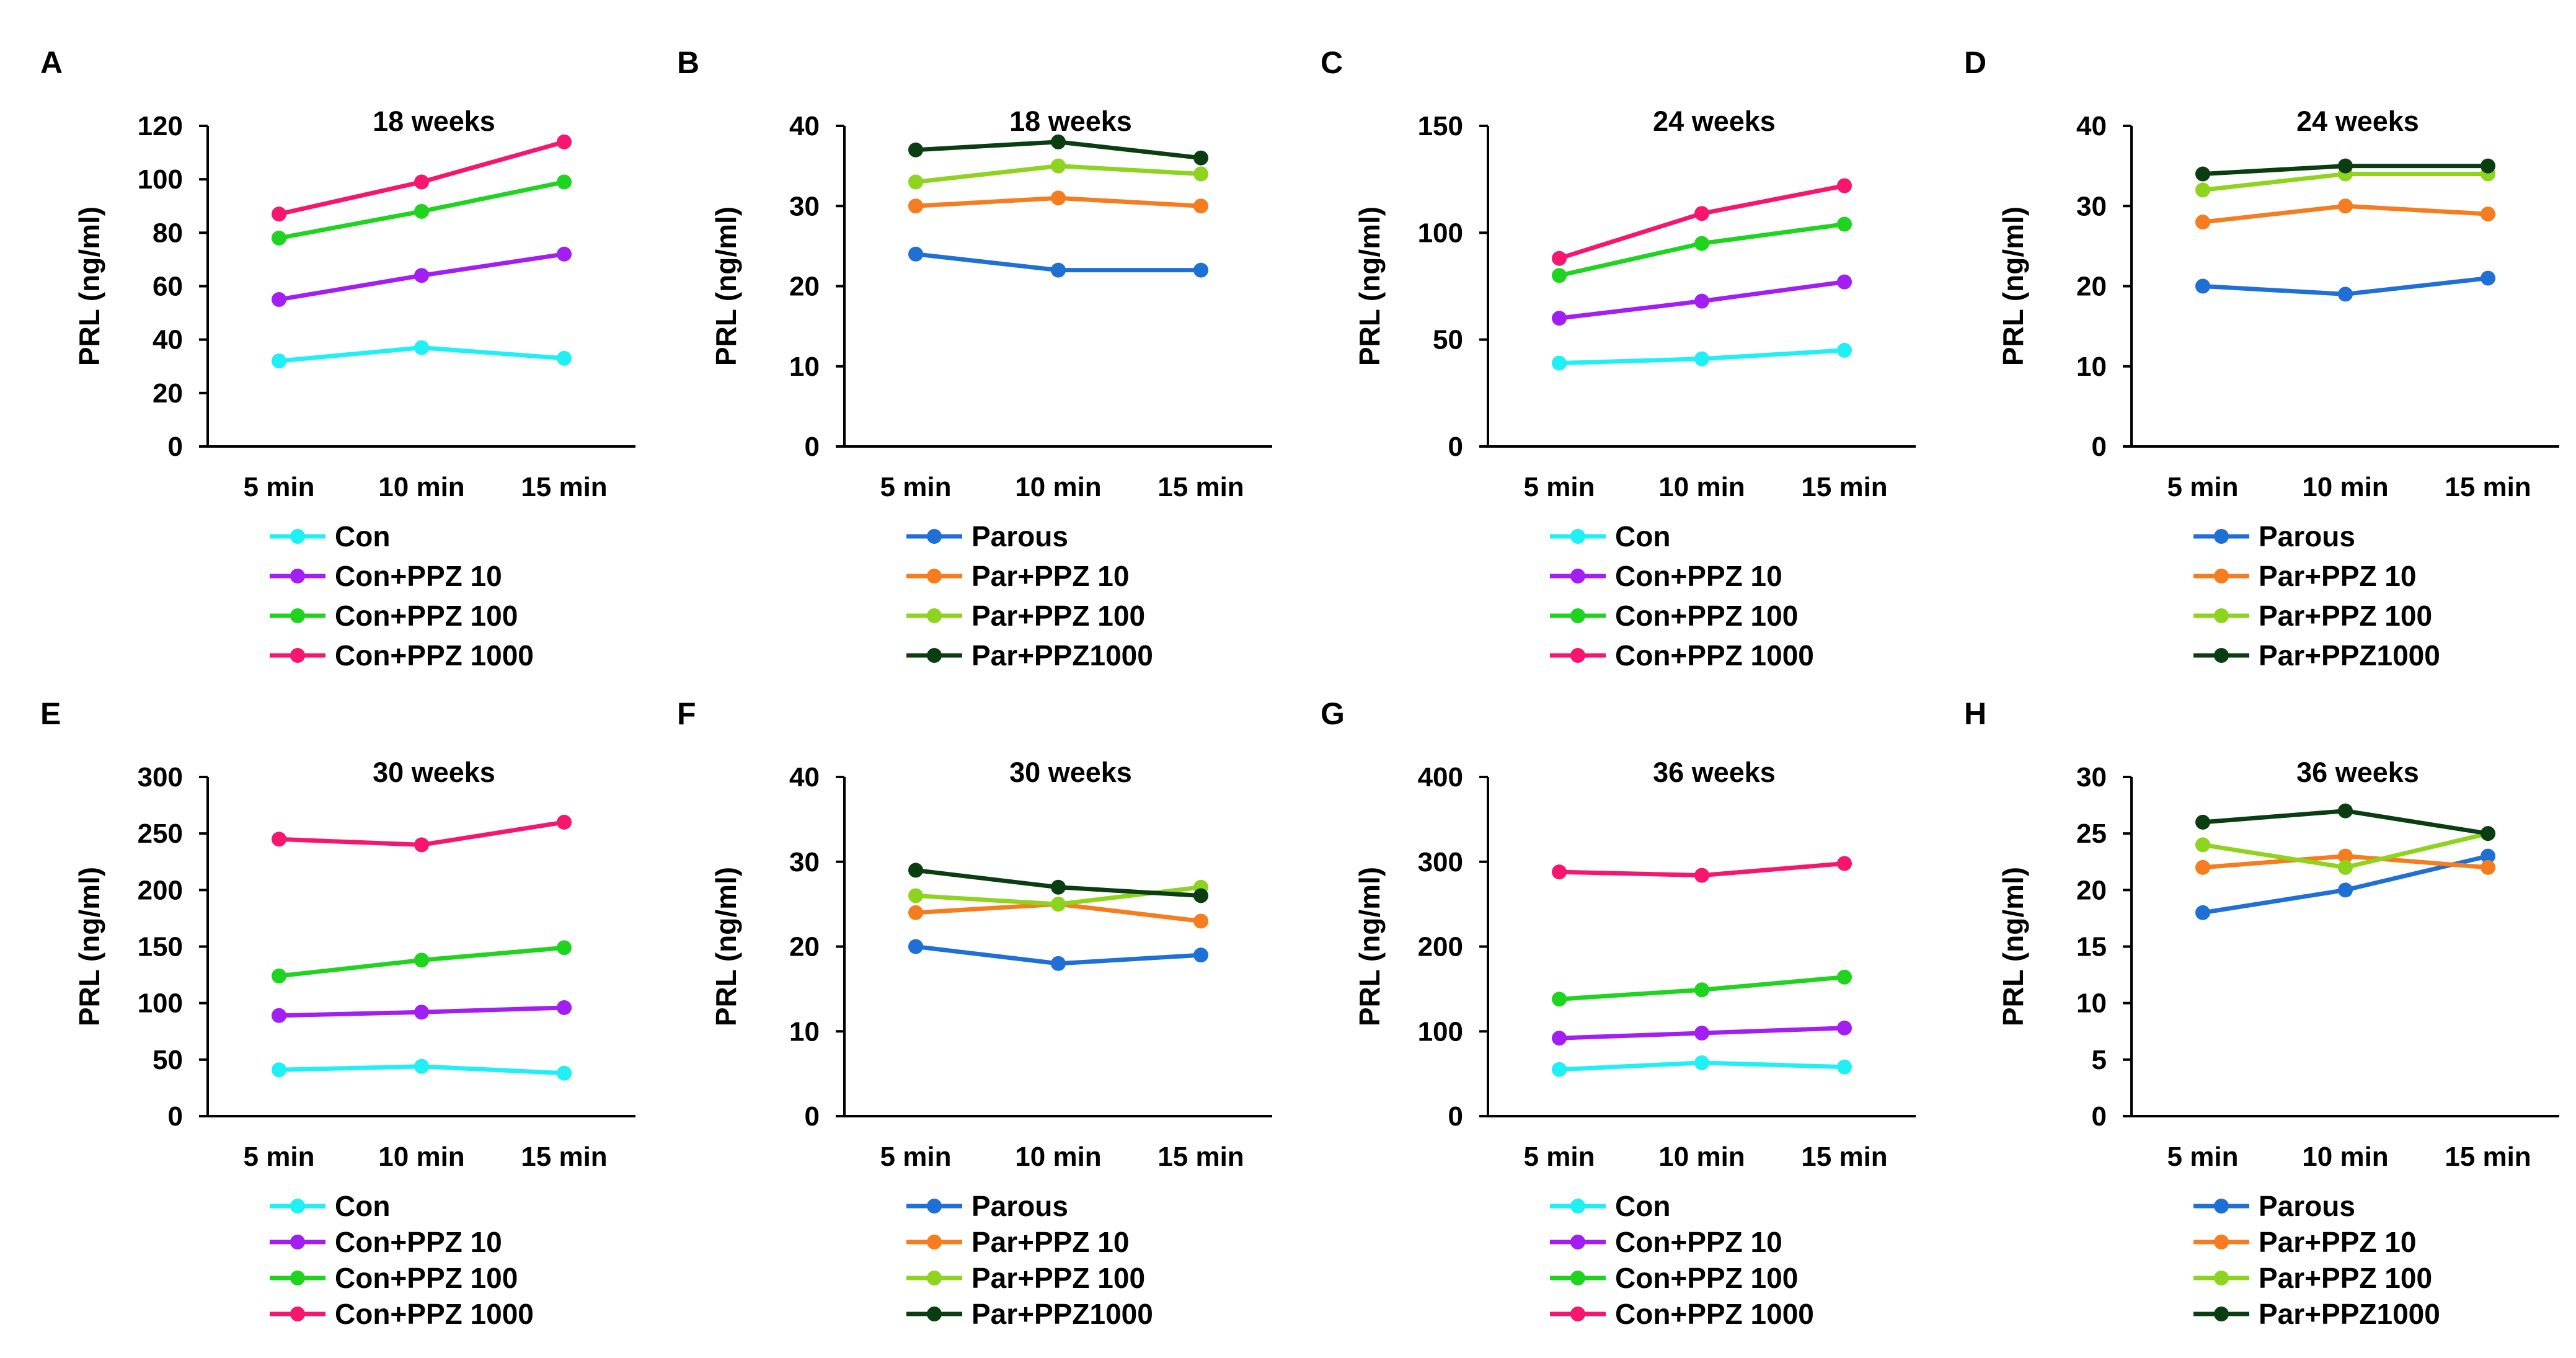 This screenshot has width=2576, height=1358. Describe the element at coordinates (51, 714) in the screenshot. I see `panel-label: E` at that location.